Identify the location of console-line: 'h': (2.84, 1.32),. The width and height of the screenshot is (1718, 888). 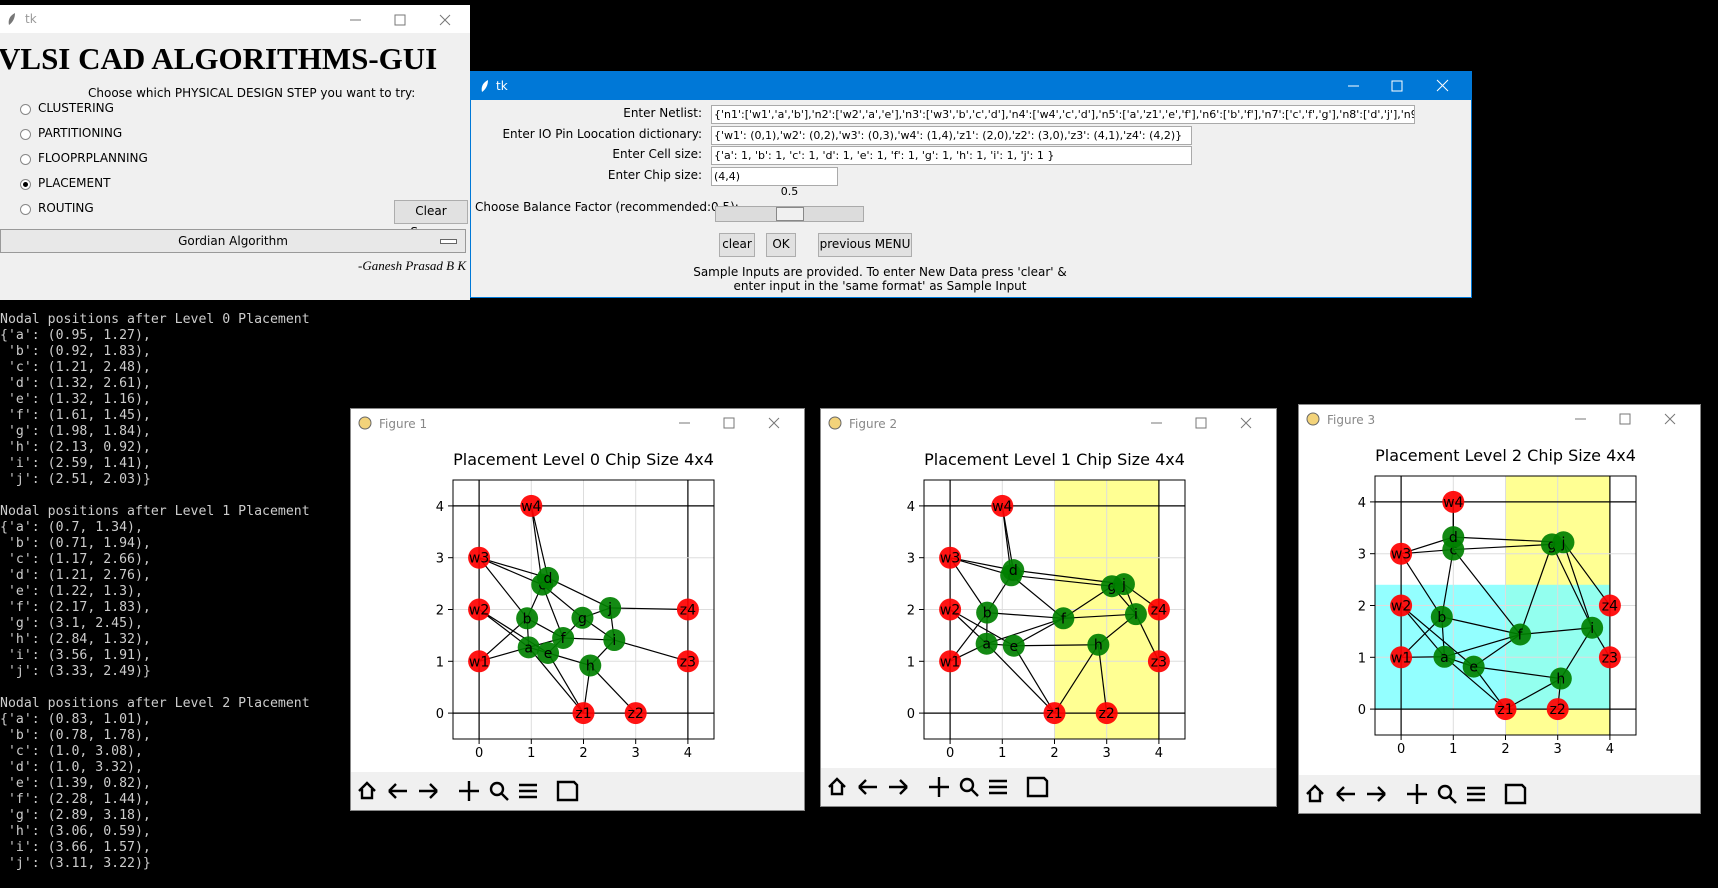
(75, 639).